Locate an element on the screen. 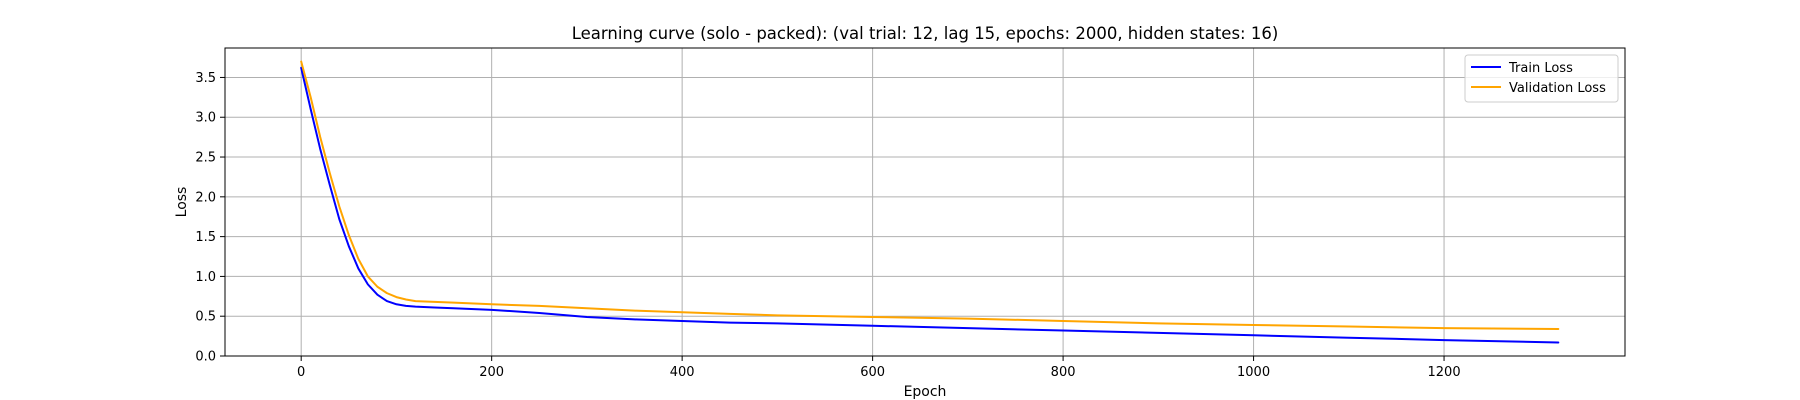 The width and height of the screenshot is (1800, 400). y-tick-label: 3.5 is located at coordinates (205, 78).